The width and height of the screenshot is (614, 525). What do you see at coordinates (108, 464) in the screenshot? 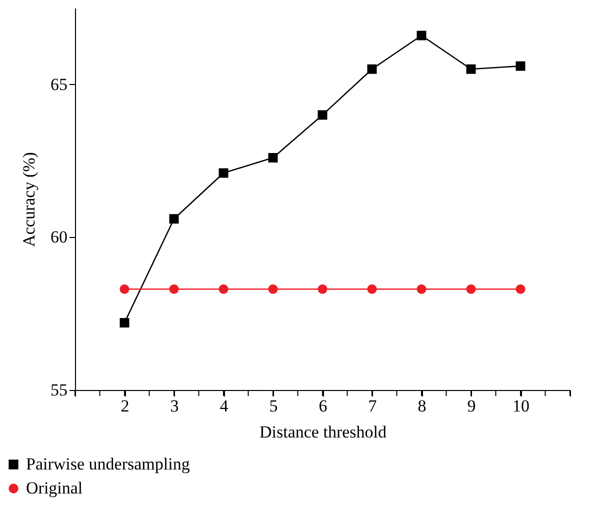
I see `legend-label: Pairwise undersampling` at bounding box center [108, 464].